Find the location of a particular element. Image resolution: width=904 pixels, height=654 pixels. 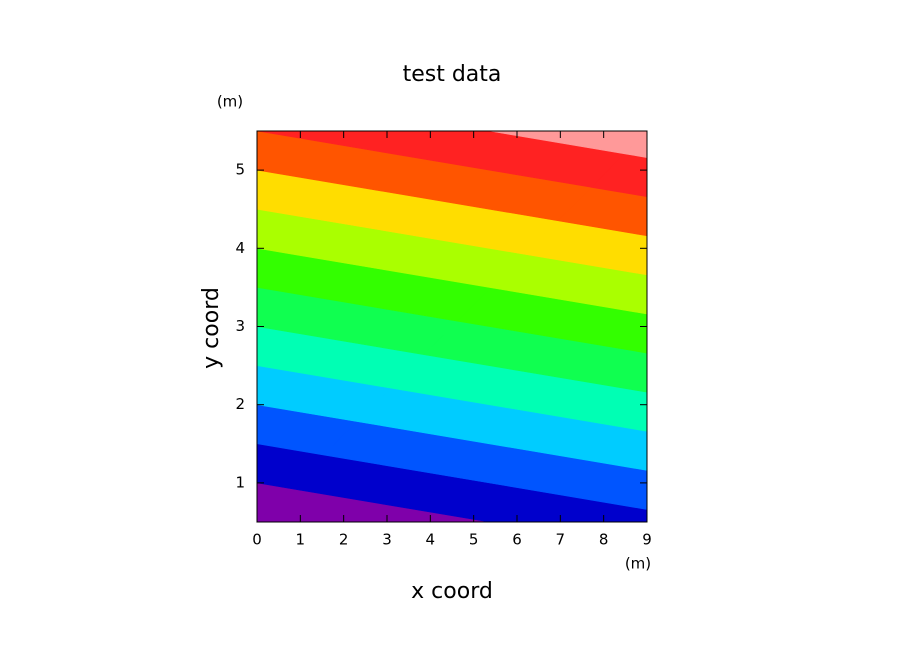

y-unit: (m) is located at coordinates (230, 102).